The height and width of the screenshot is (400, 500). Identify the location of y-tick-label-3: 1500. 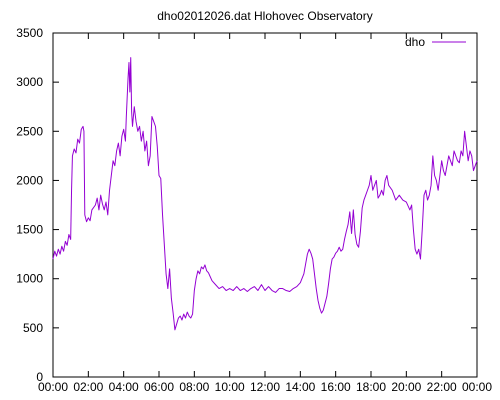
(29, 230).